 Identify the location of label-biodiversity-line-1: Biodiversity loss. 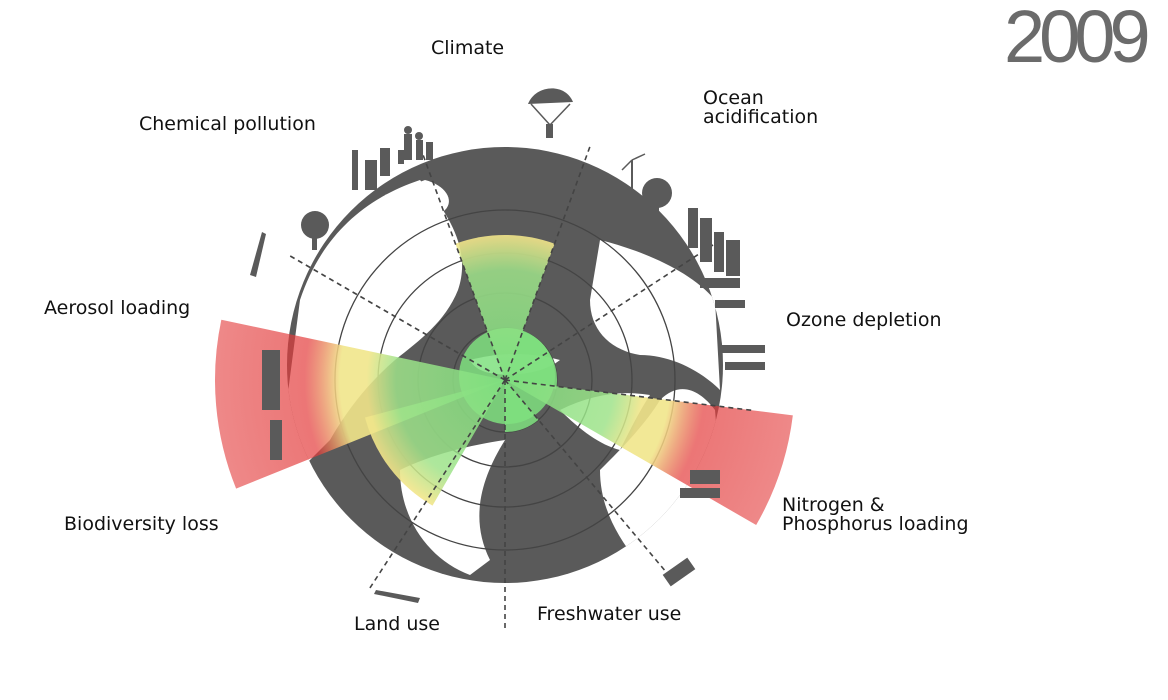
(141, 524).